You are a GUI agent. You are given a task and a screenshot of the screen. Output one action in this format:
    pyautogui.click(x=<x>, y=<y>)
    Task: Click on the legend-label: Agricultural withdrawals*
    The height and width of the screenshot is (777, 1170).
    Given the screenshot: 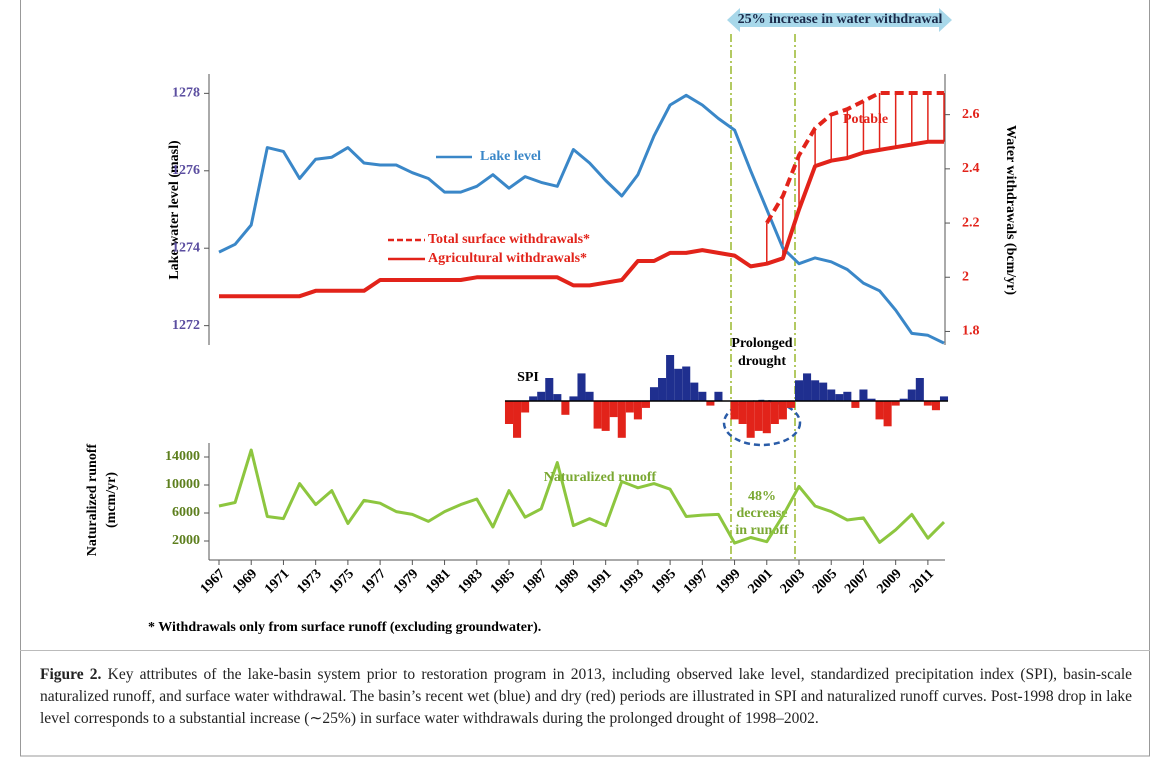 What is the action you would take?
    pyautogui.click(x=507, y=258)
    